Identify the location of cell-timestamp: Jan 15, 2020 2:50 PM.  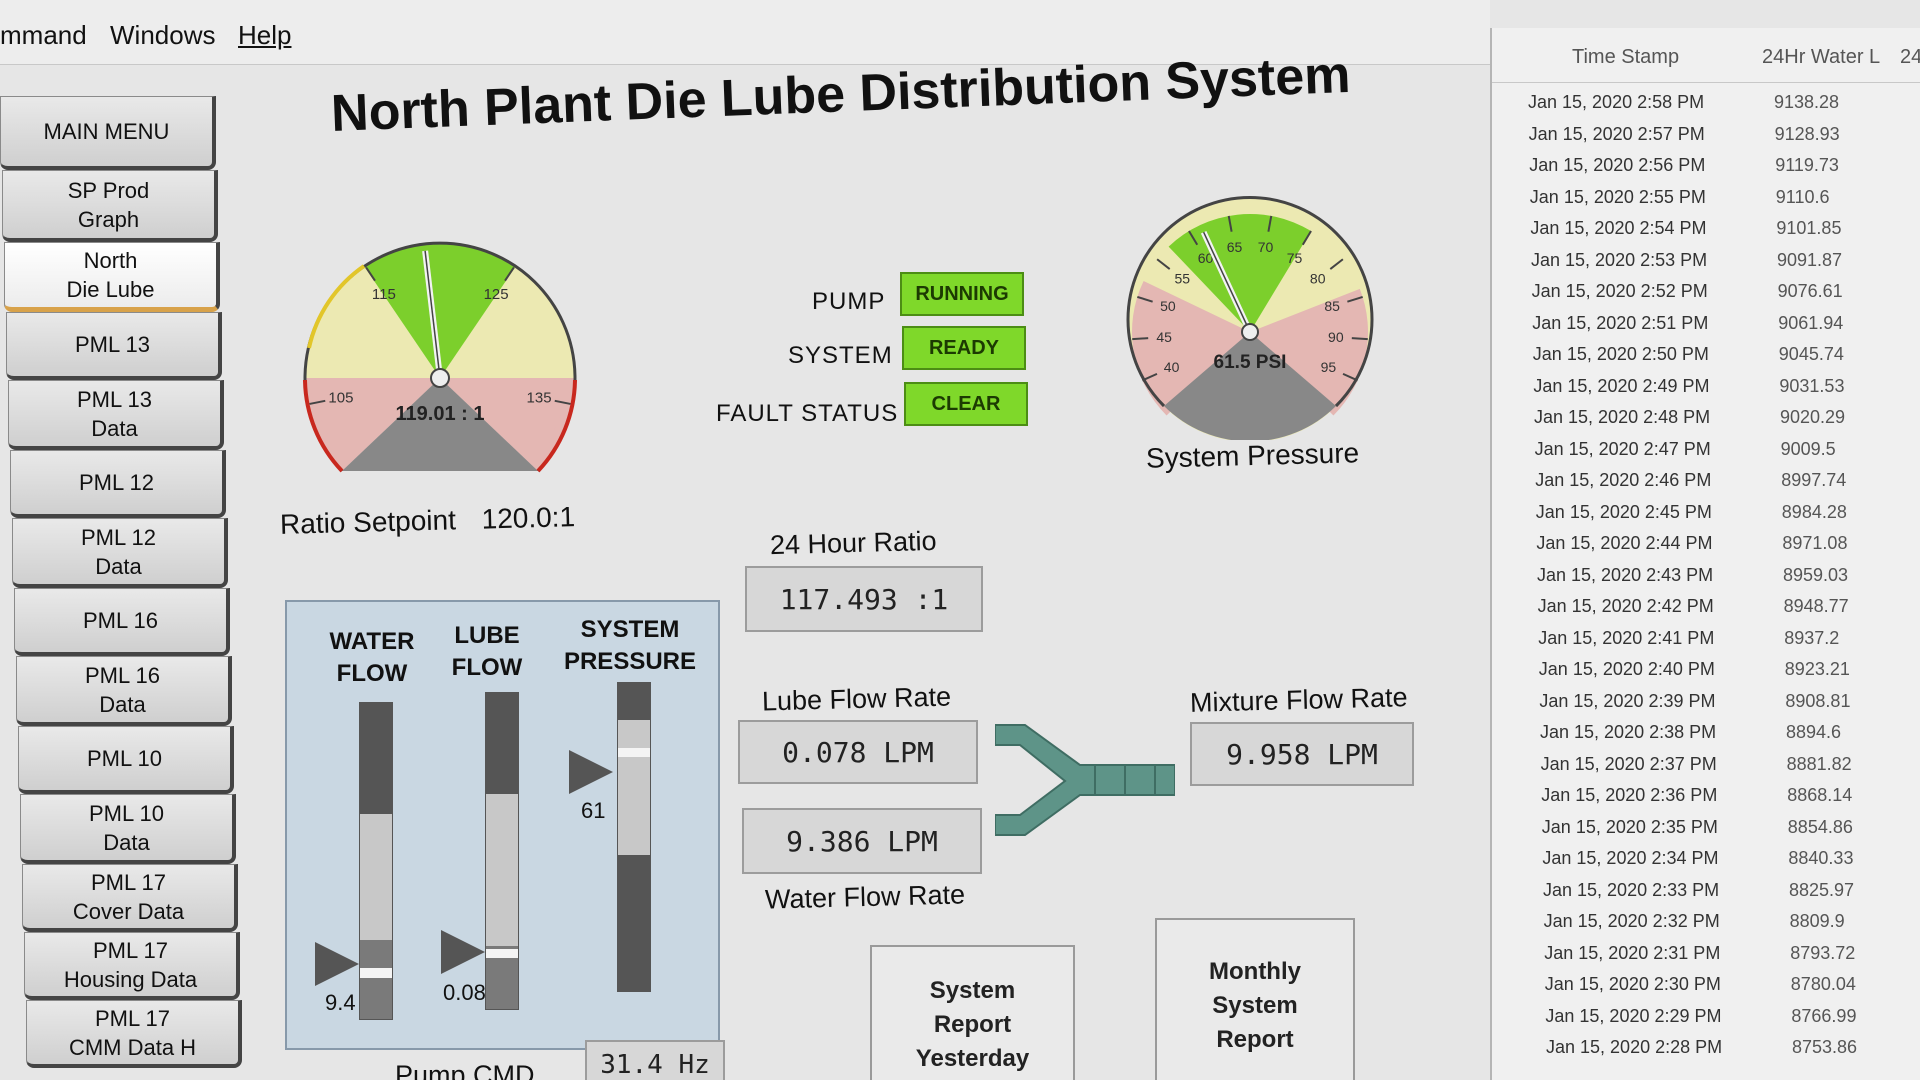
(1620, 354).